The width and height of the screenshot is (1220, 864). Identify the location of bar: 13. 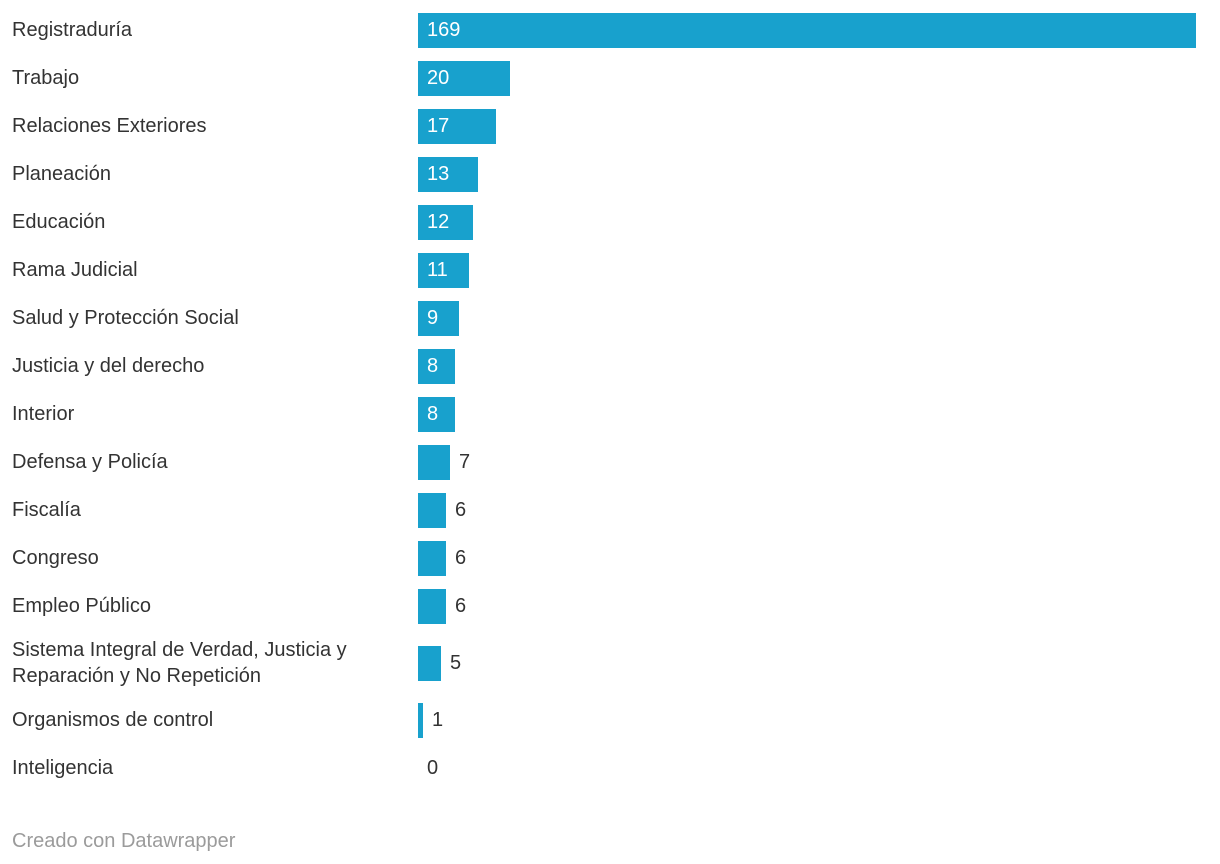
(448, 174).